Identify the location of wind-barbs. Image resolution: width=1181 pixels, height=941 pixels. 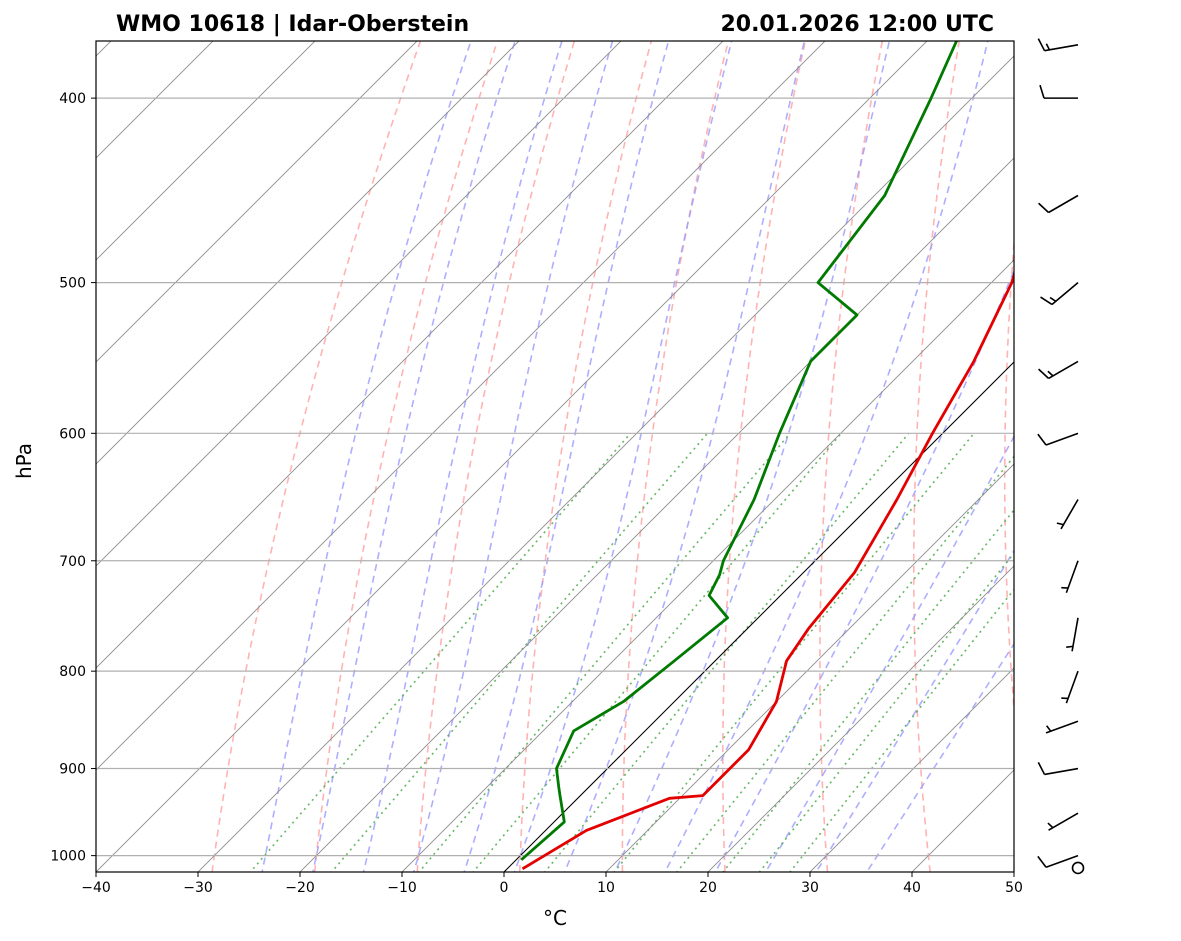
(1061, 456).